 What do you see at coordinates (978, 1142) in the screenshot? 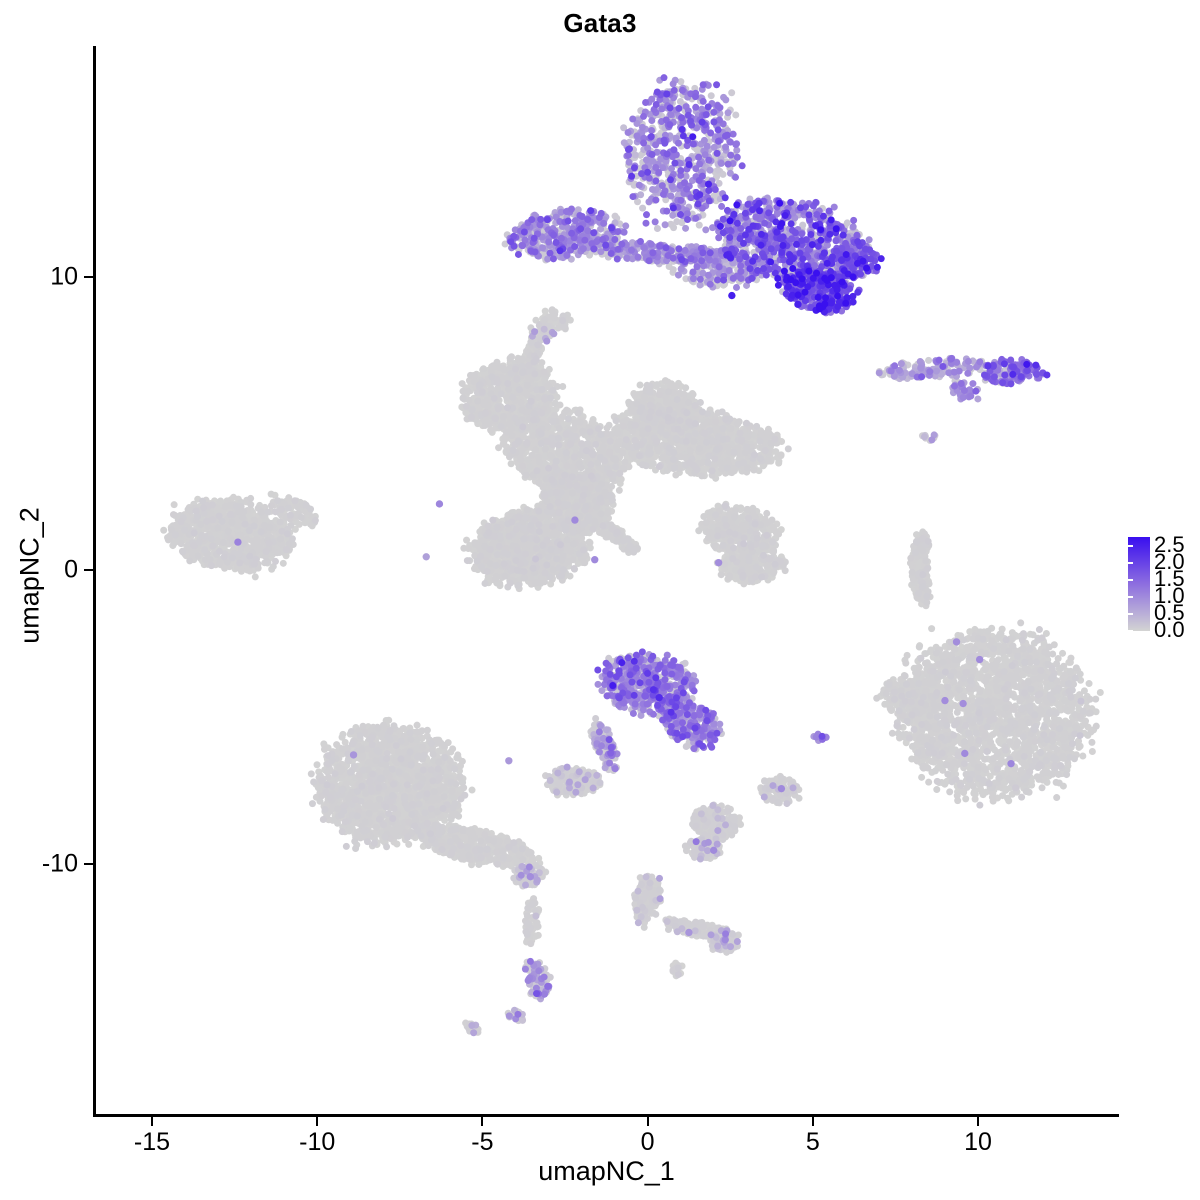
I see `x-tick-label: 10` at bounding box center [978, 1142].